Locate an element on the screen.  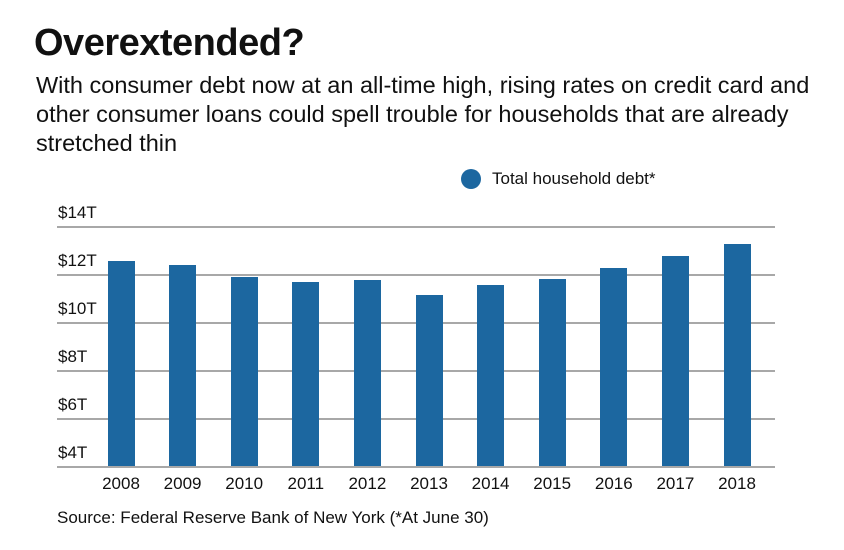
x-axis-tick-label: 2013 is located at coordinates (429, 483).